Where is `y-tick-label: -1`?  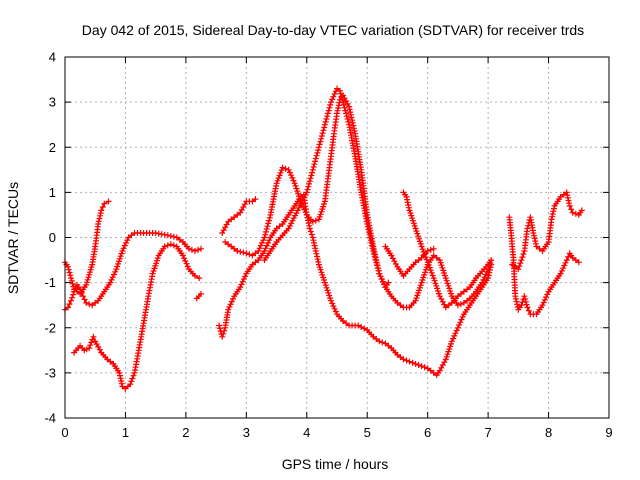 y-tick-label: -1 is located at coordinates (50, 282).